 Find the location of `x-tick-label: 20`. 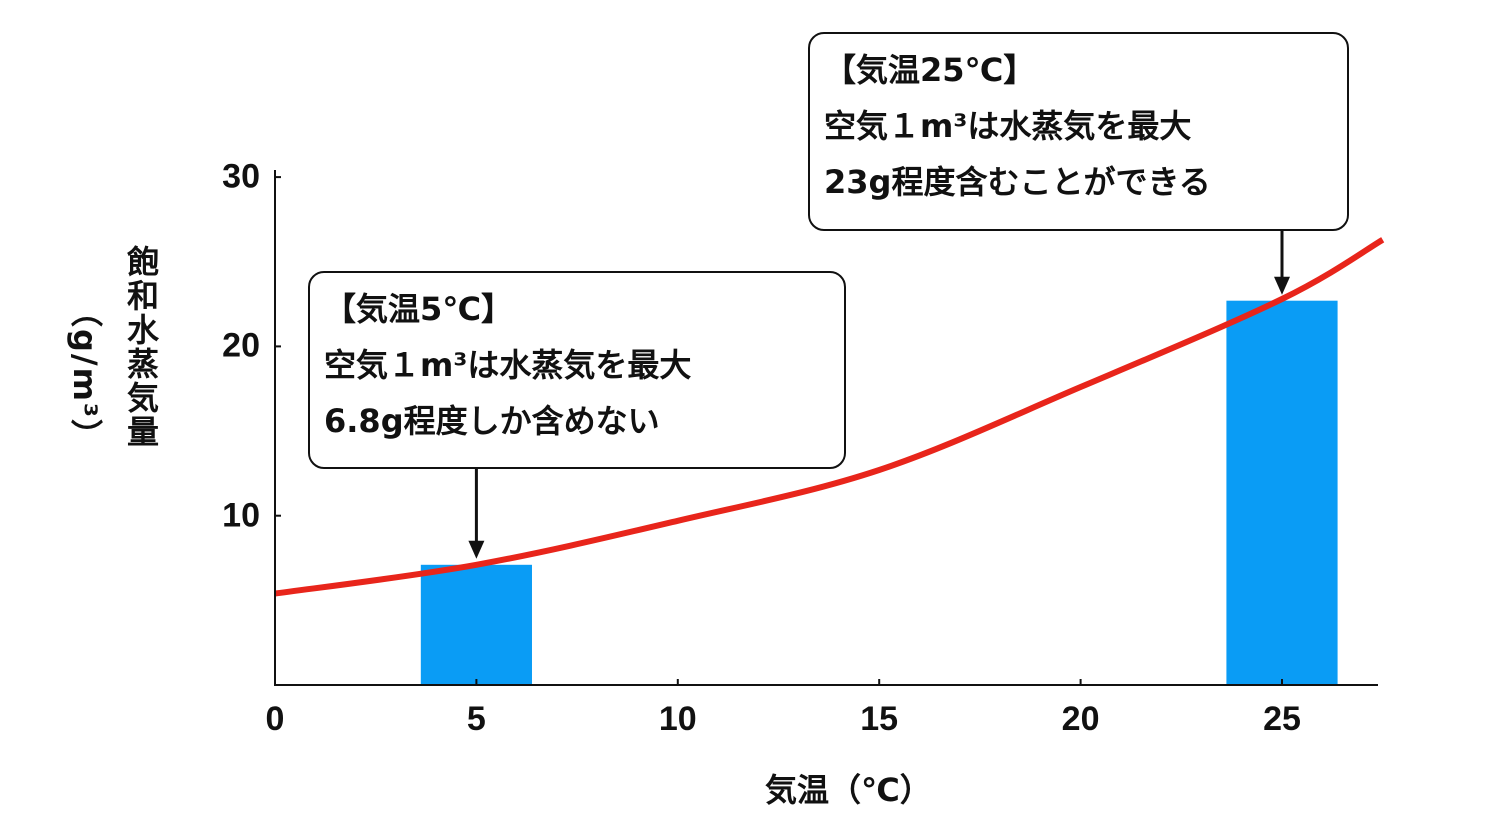

x-tick-label: 20 is located at coordinates (1080, 719).